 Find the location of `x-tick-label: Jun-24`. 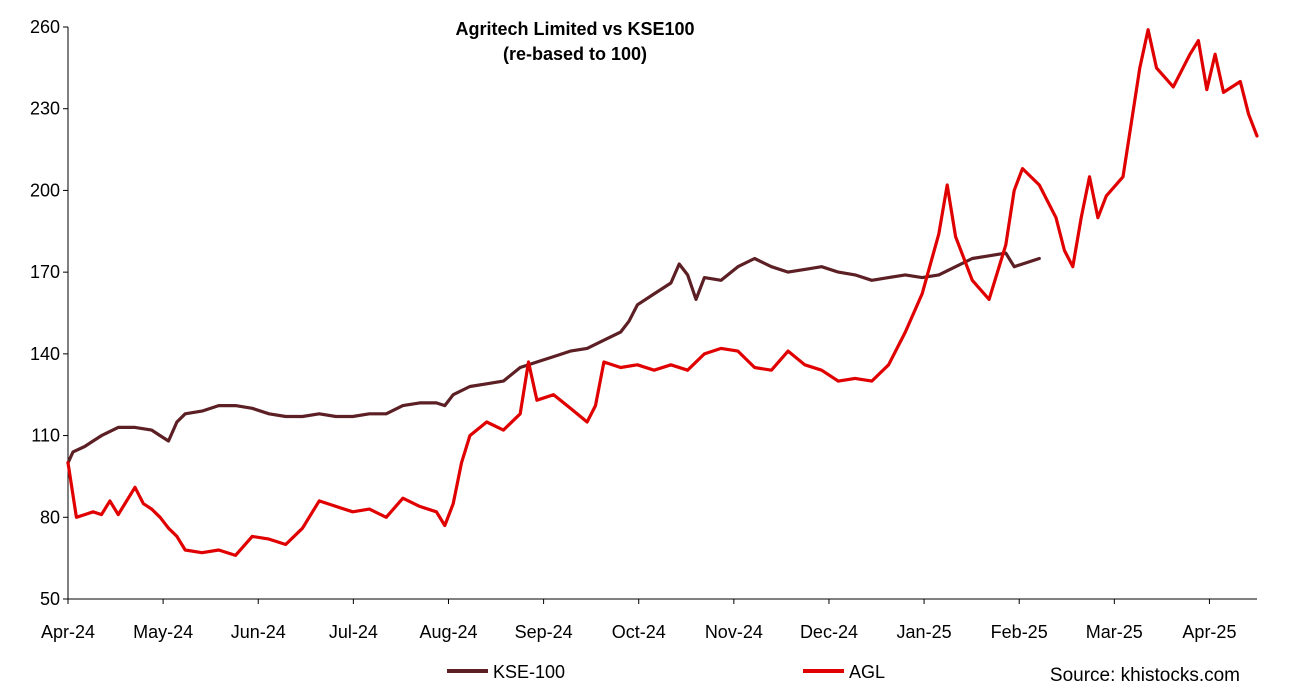

x-tick-label: Jun-24 is located at coordinates (258, 632).